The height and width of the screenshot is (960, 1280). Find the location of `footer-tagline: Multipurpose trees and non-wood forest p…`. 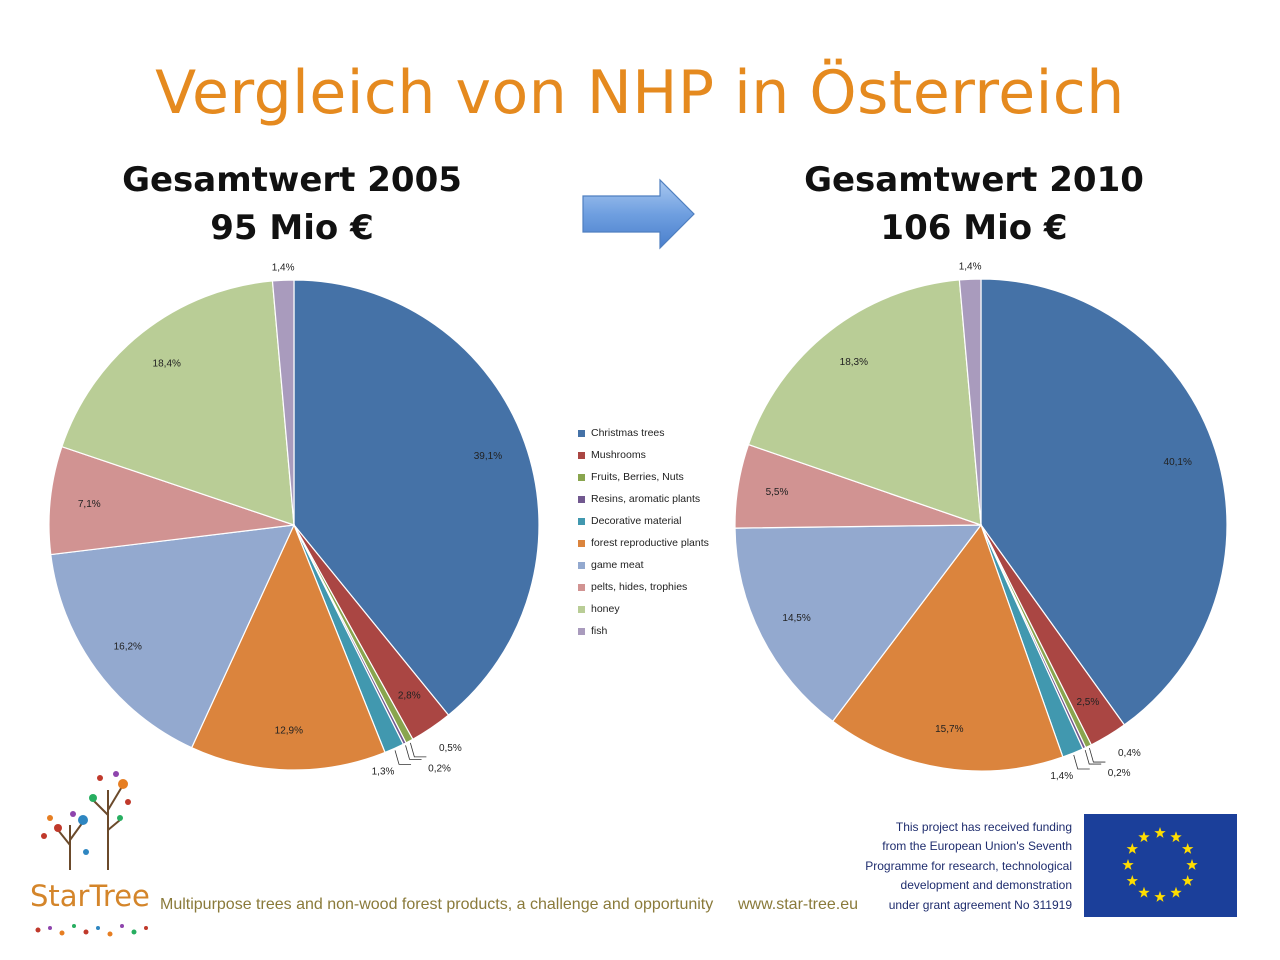

footer-tagline: Multipurpose trees and non-wood forest p… is located at coordinates (437, 904).